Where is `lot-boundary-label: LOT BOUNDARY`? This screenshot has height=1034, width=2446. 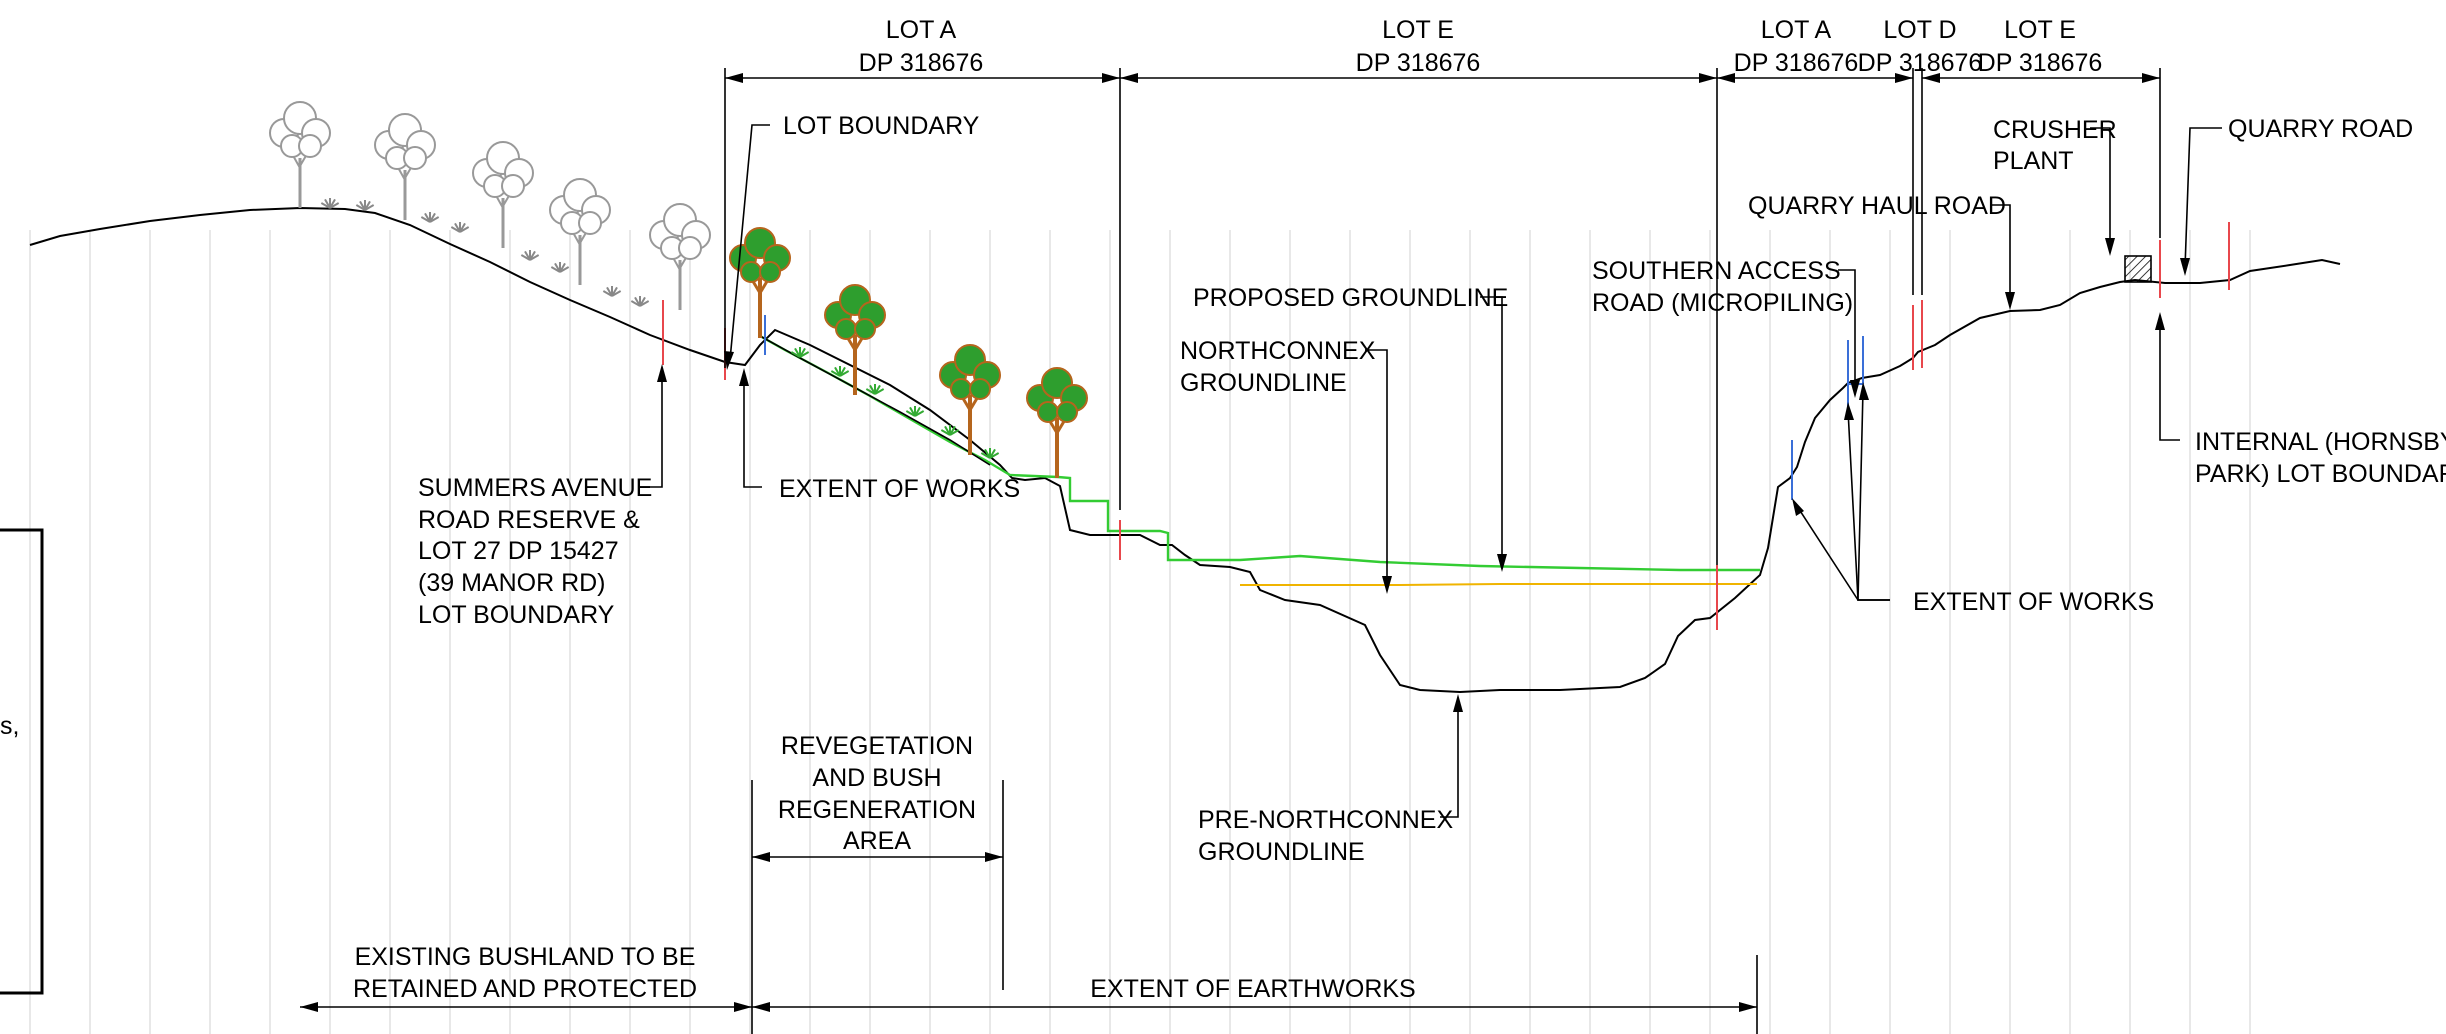 lot-boundary-label: LOT BOUNDARY is located at coordinates (881, 126).